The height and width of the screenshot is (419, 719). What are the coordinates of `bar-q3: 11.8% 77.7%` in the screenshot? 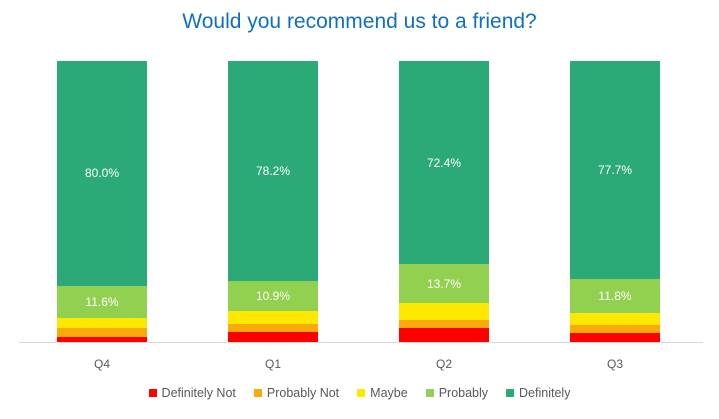 It's located at (615, 201).